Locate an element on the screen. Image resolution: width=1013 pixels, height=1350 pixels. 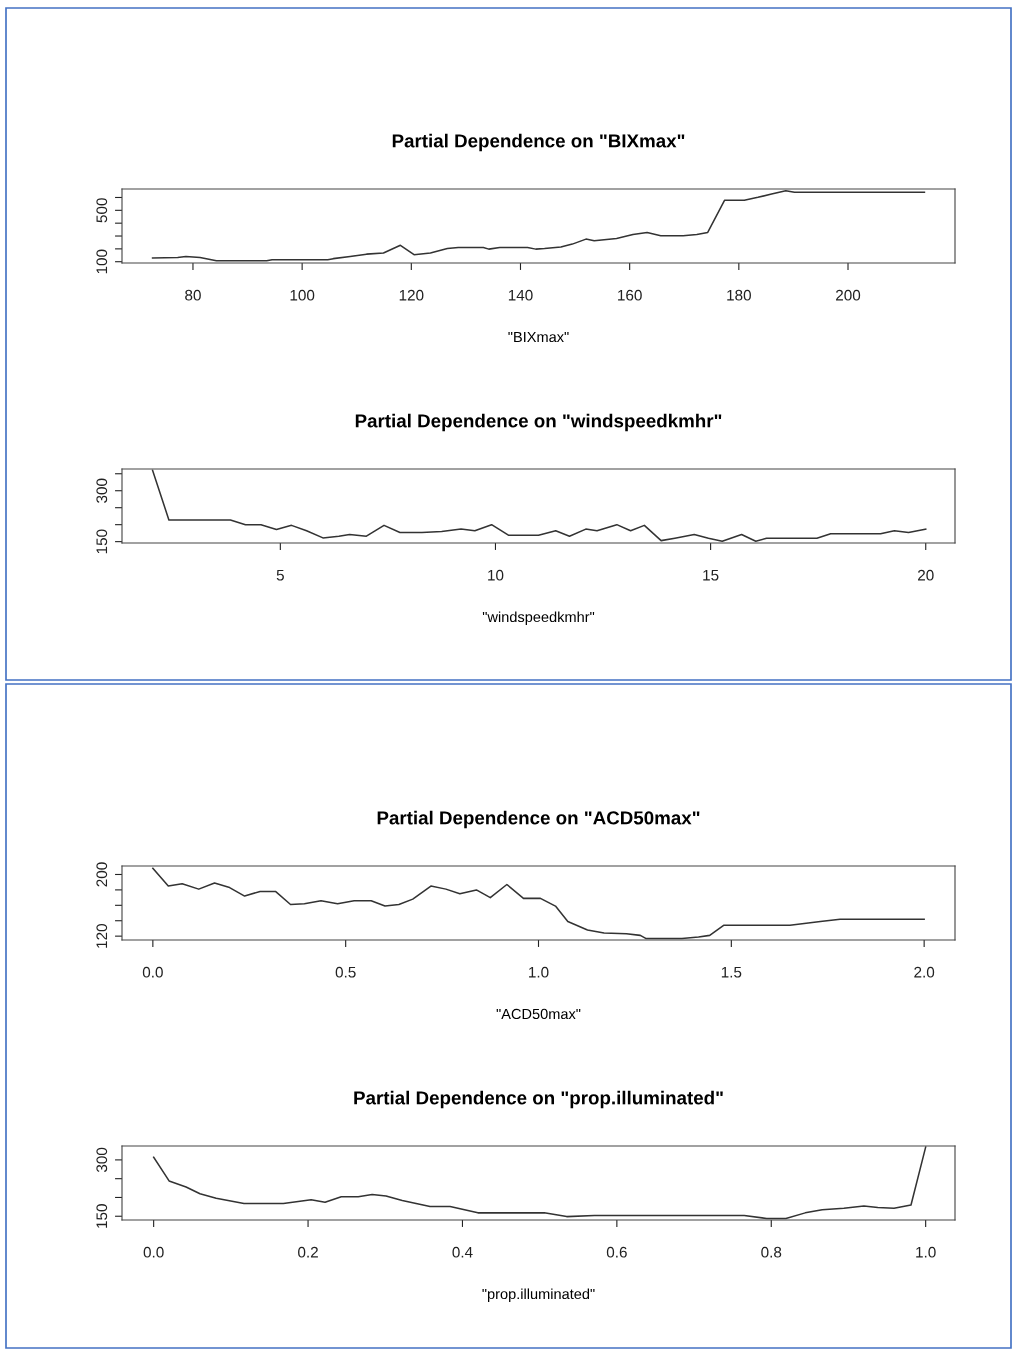
x-tick-label: 140 is located at coordinates (520, 295).